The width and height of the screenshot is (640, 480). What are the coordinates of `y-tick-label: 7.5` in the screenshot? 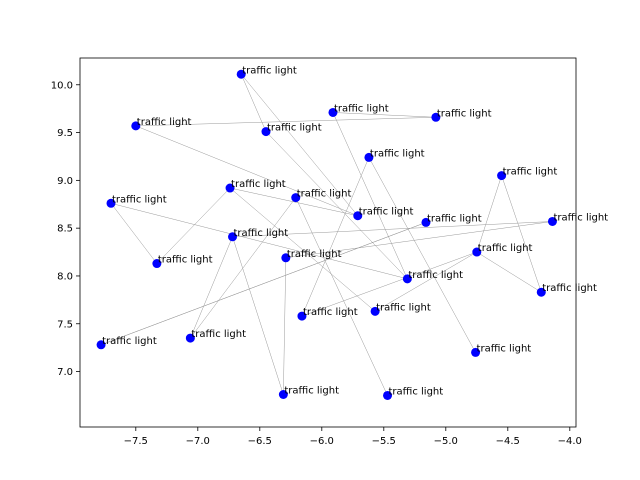 It's located at (65, 324).